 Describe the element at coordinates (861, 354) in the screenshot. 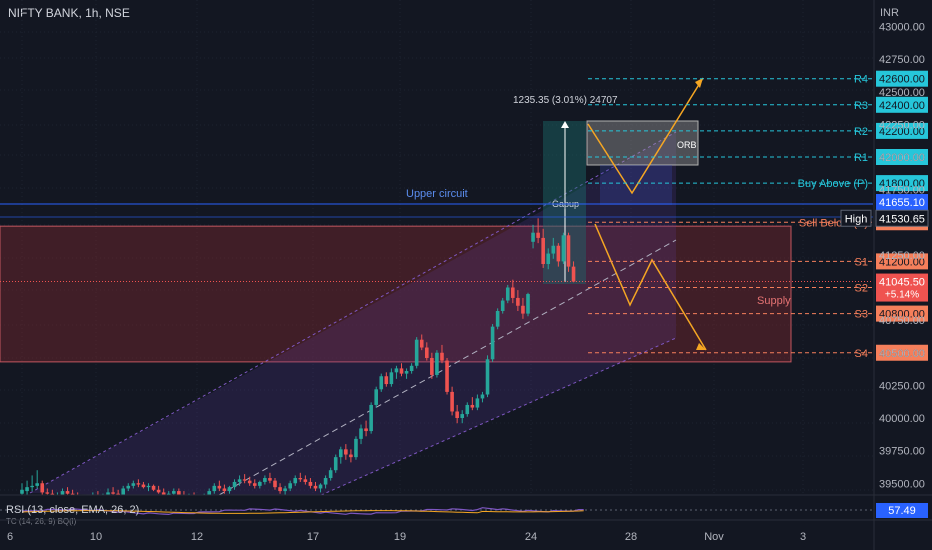

I see `level-label-9: S4` at that location.